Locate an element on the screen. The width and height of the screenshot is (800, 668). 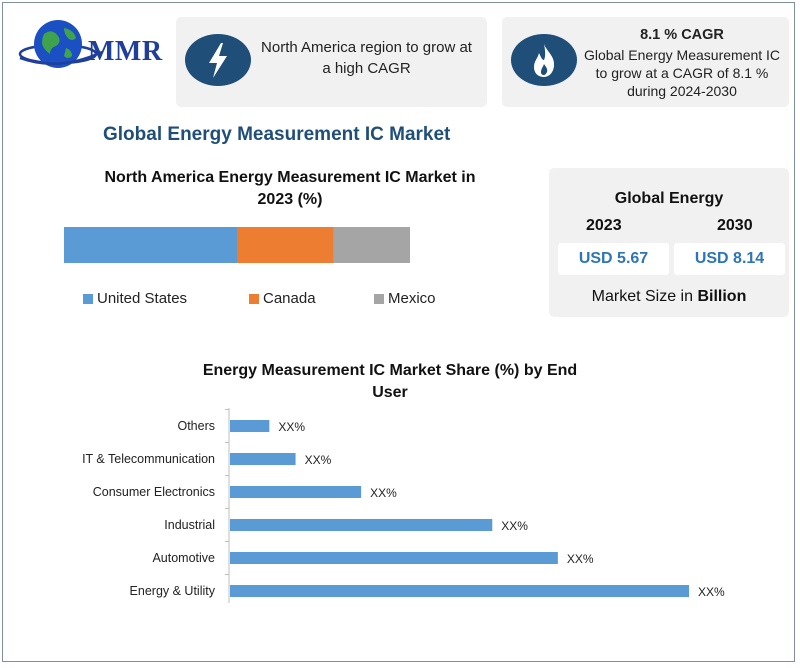
data-label-others: XX% is located at coordinates (291, 427).